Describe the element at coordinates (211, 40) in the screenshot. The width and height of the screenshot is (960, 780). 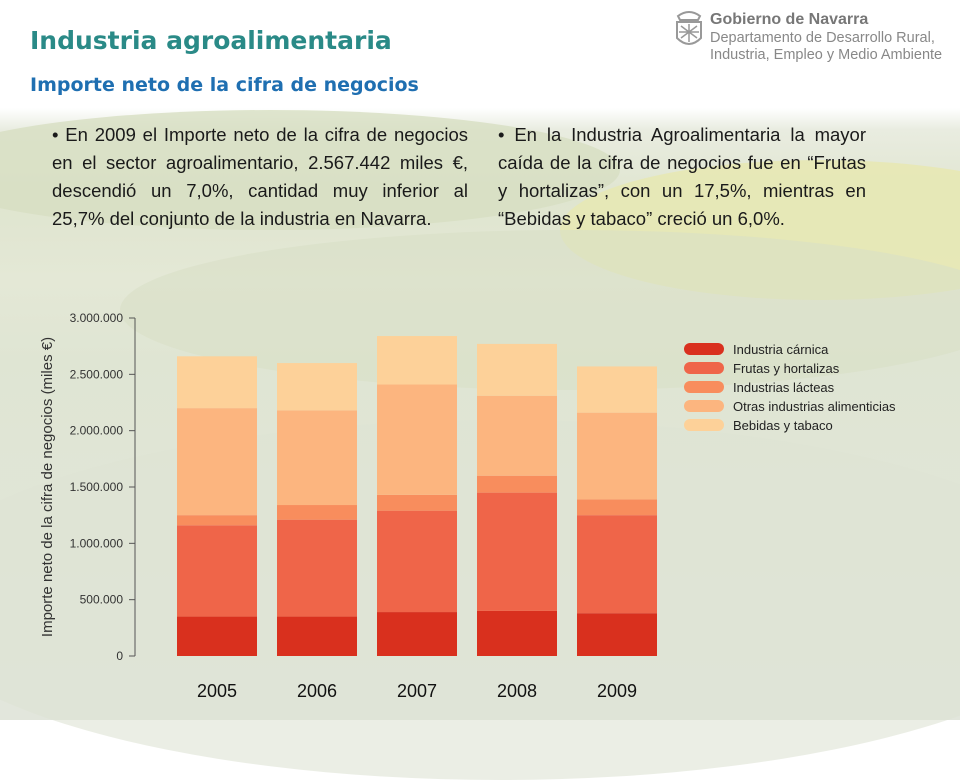
I see `page-title: Industria agroalimentaria` at that location.